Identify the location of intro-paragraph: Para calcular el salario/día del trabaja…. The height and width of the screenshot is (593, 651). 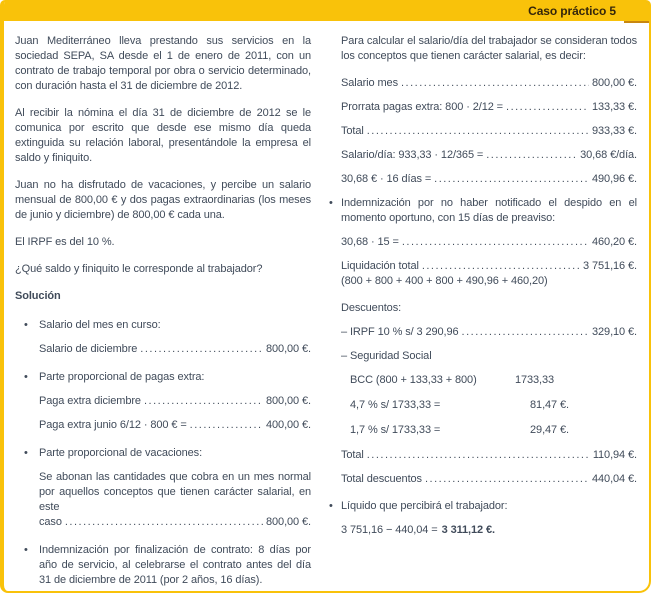
(489, 48).